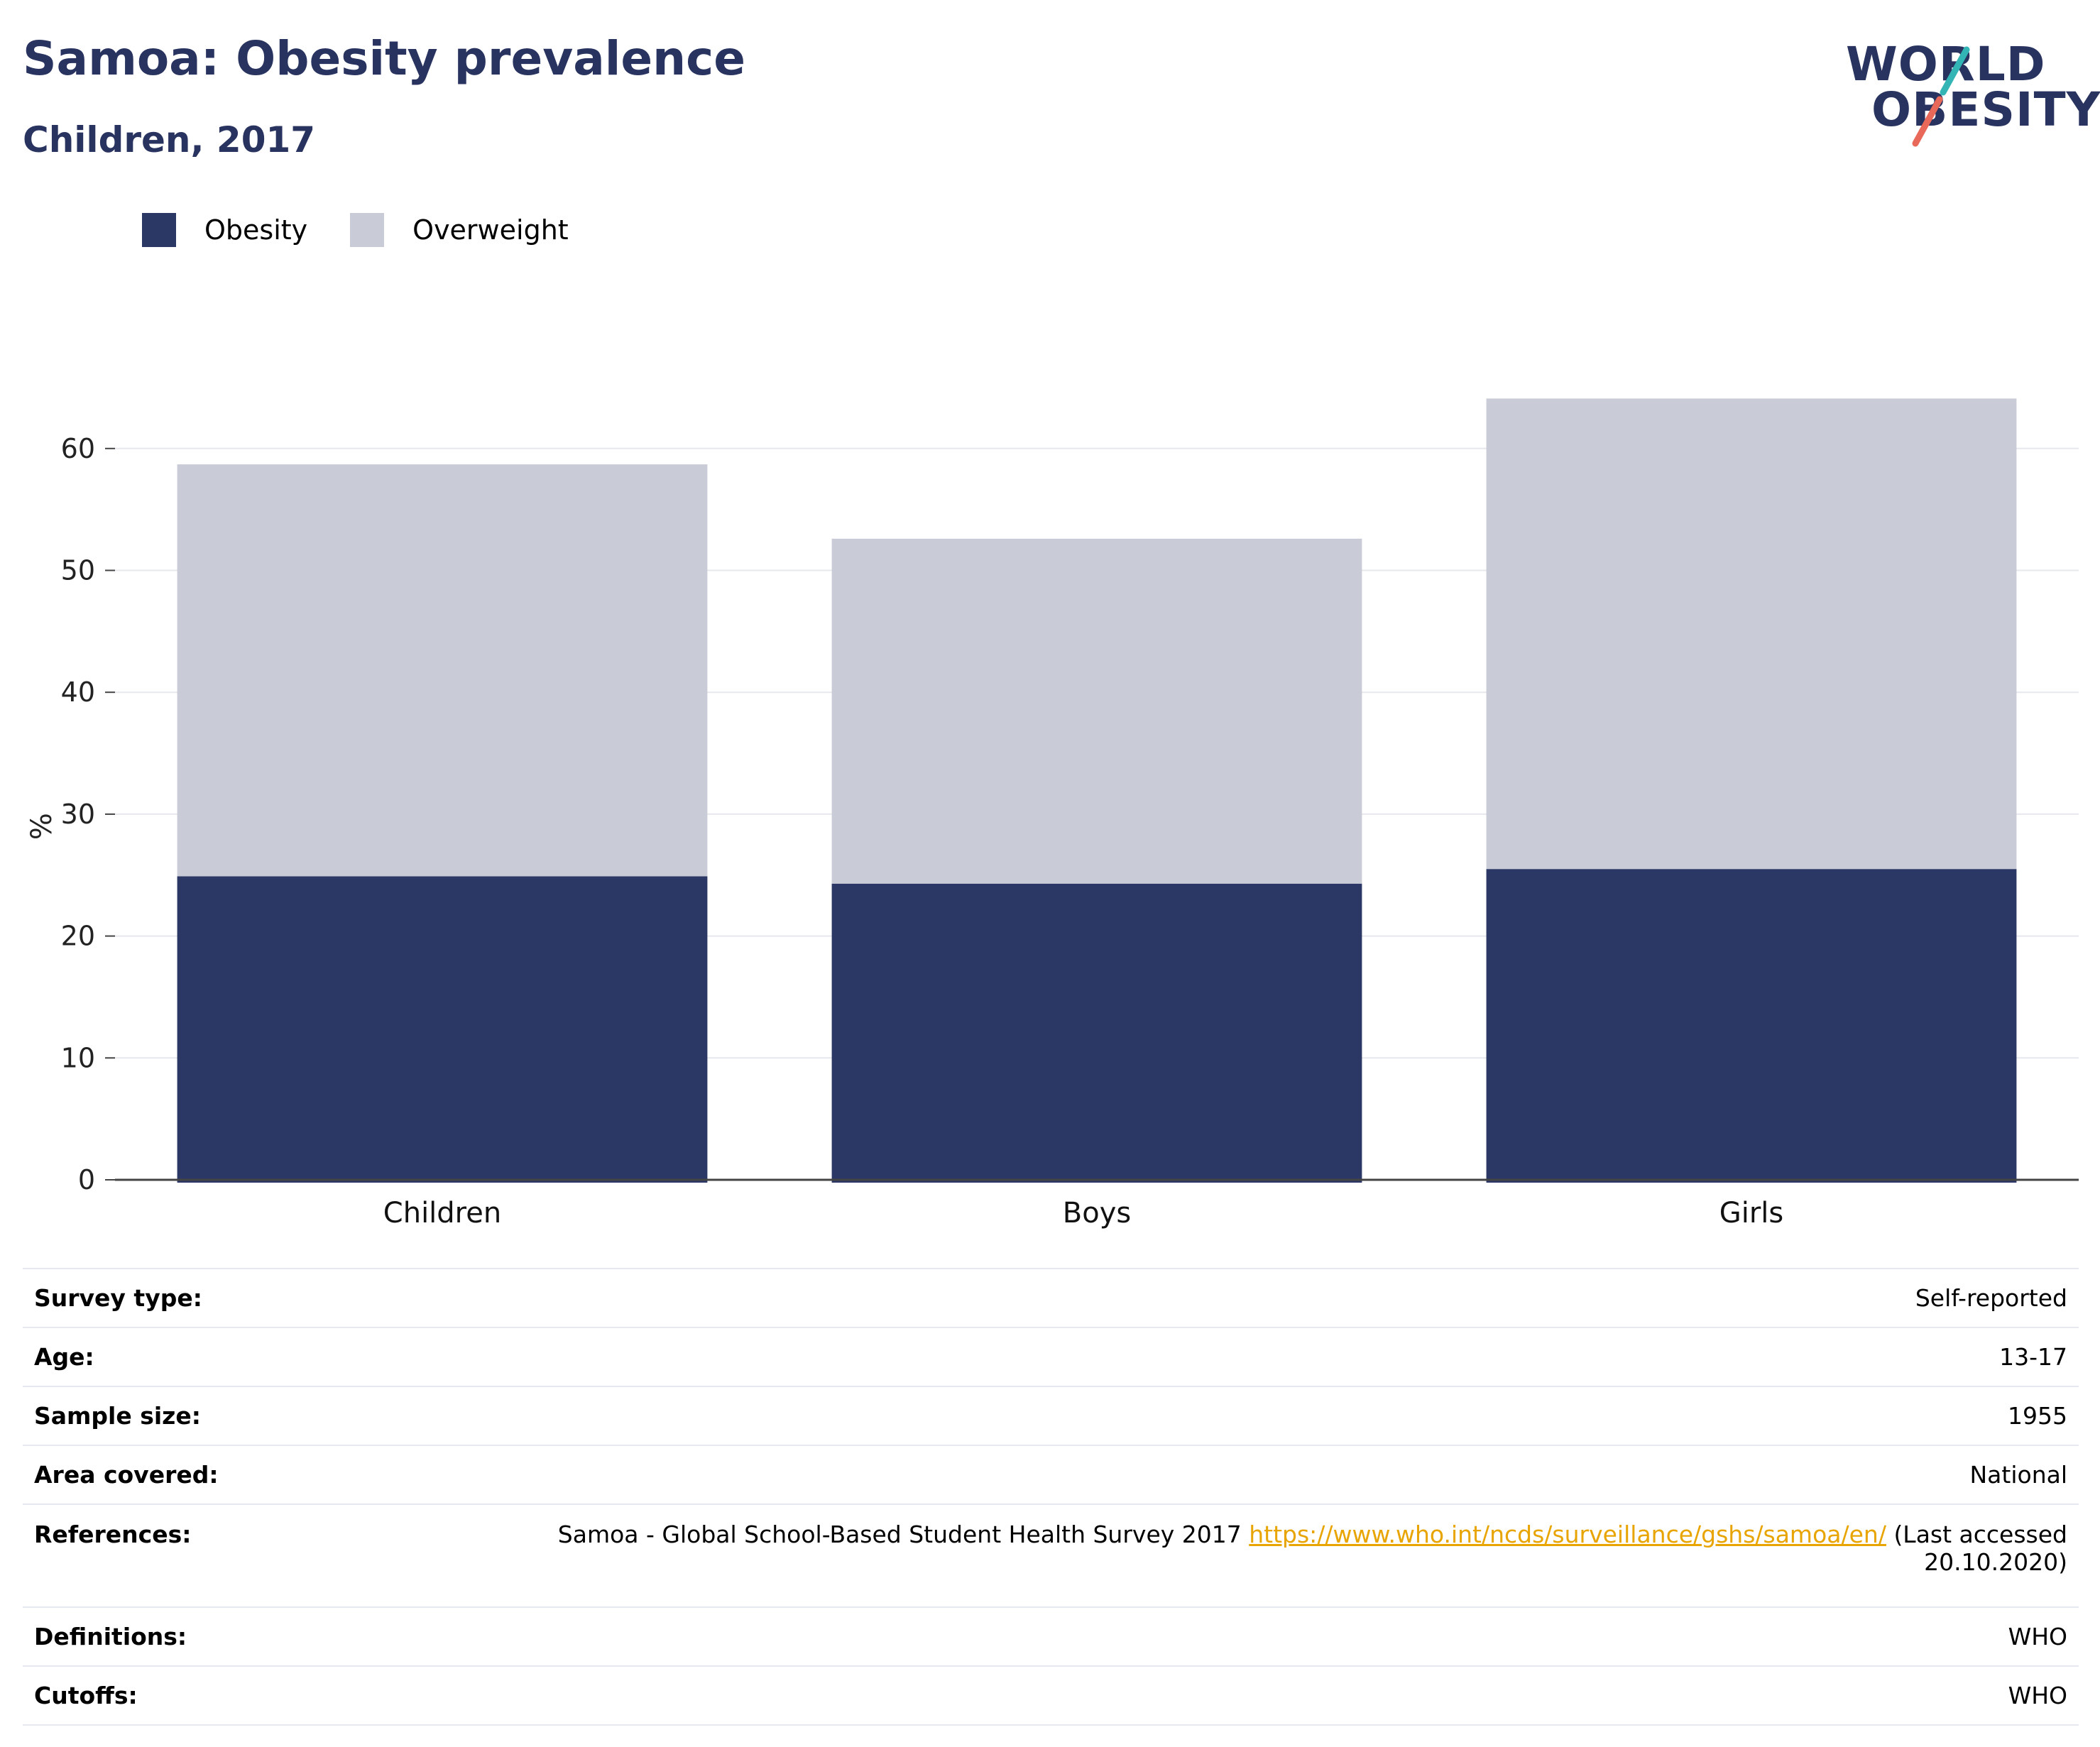 This screenshot has height=1747, width=2100. Describe the element at coordinates (1051, 1474) in the screenshot. I see `table-row: Area covered: National` at that location.